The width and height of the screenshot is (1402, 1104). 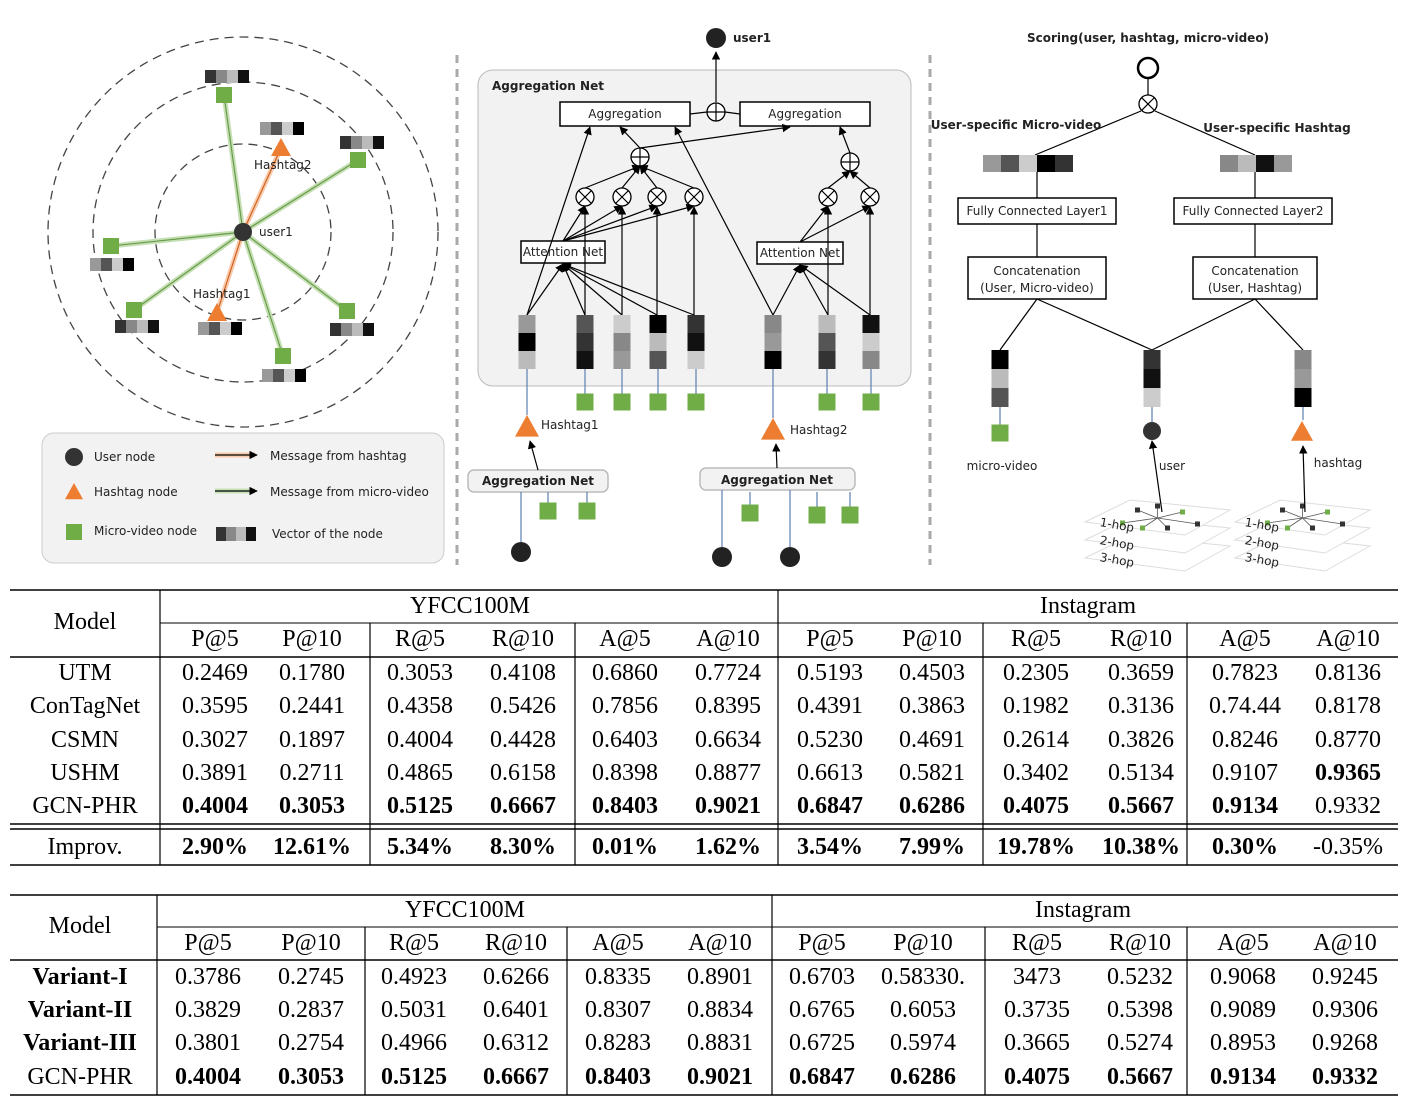 What do you see at coordinates (625, 673) in the screenshot?
I see `table-cell: 0.6860` at bounding box center [625, 673].